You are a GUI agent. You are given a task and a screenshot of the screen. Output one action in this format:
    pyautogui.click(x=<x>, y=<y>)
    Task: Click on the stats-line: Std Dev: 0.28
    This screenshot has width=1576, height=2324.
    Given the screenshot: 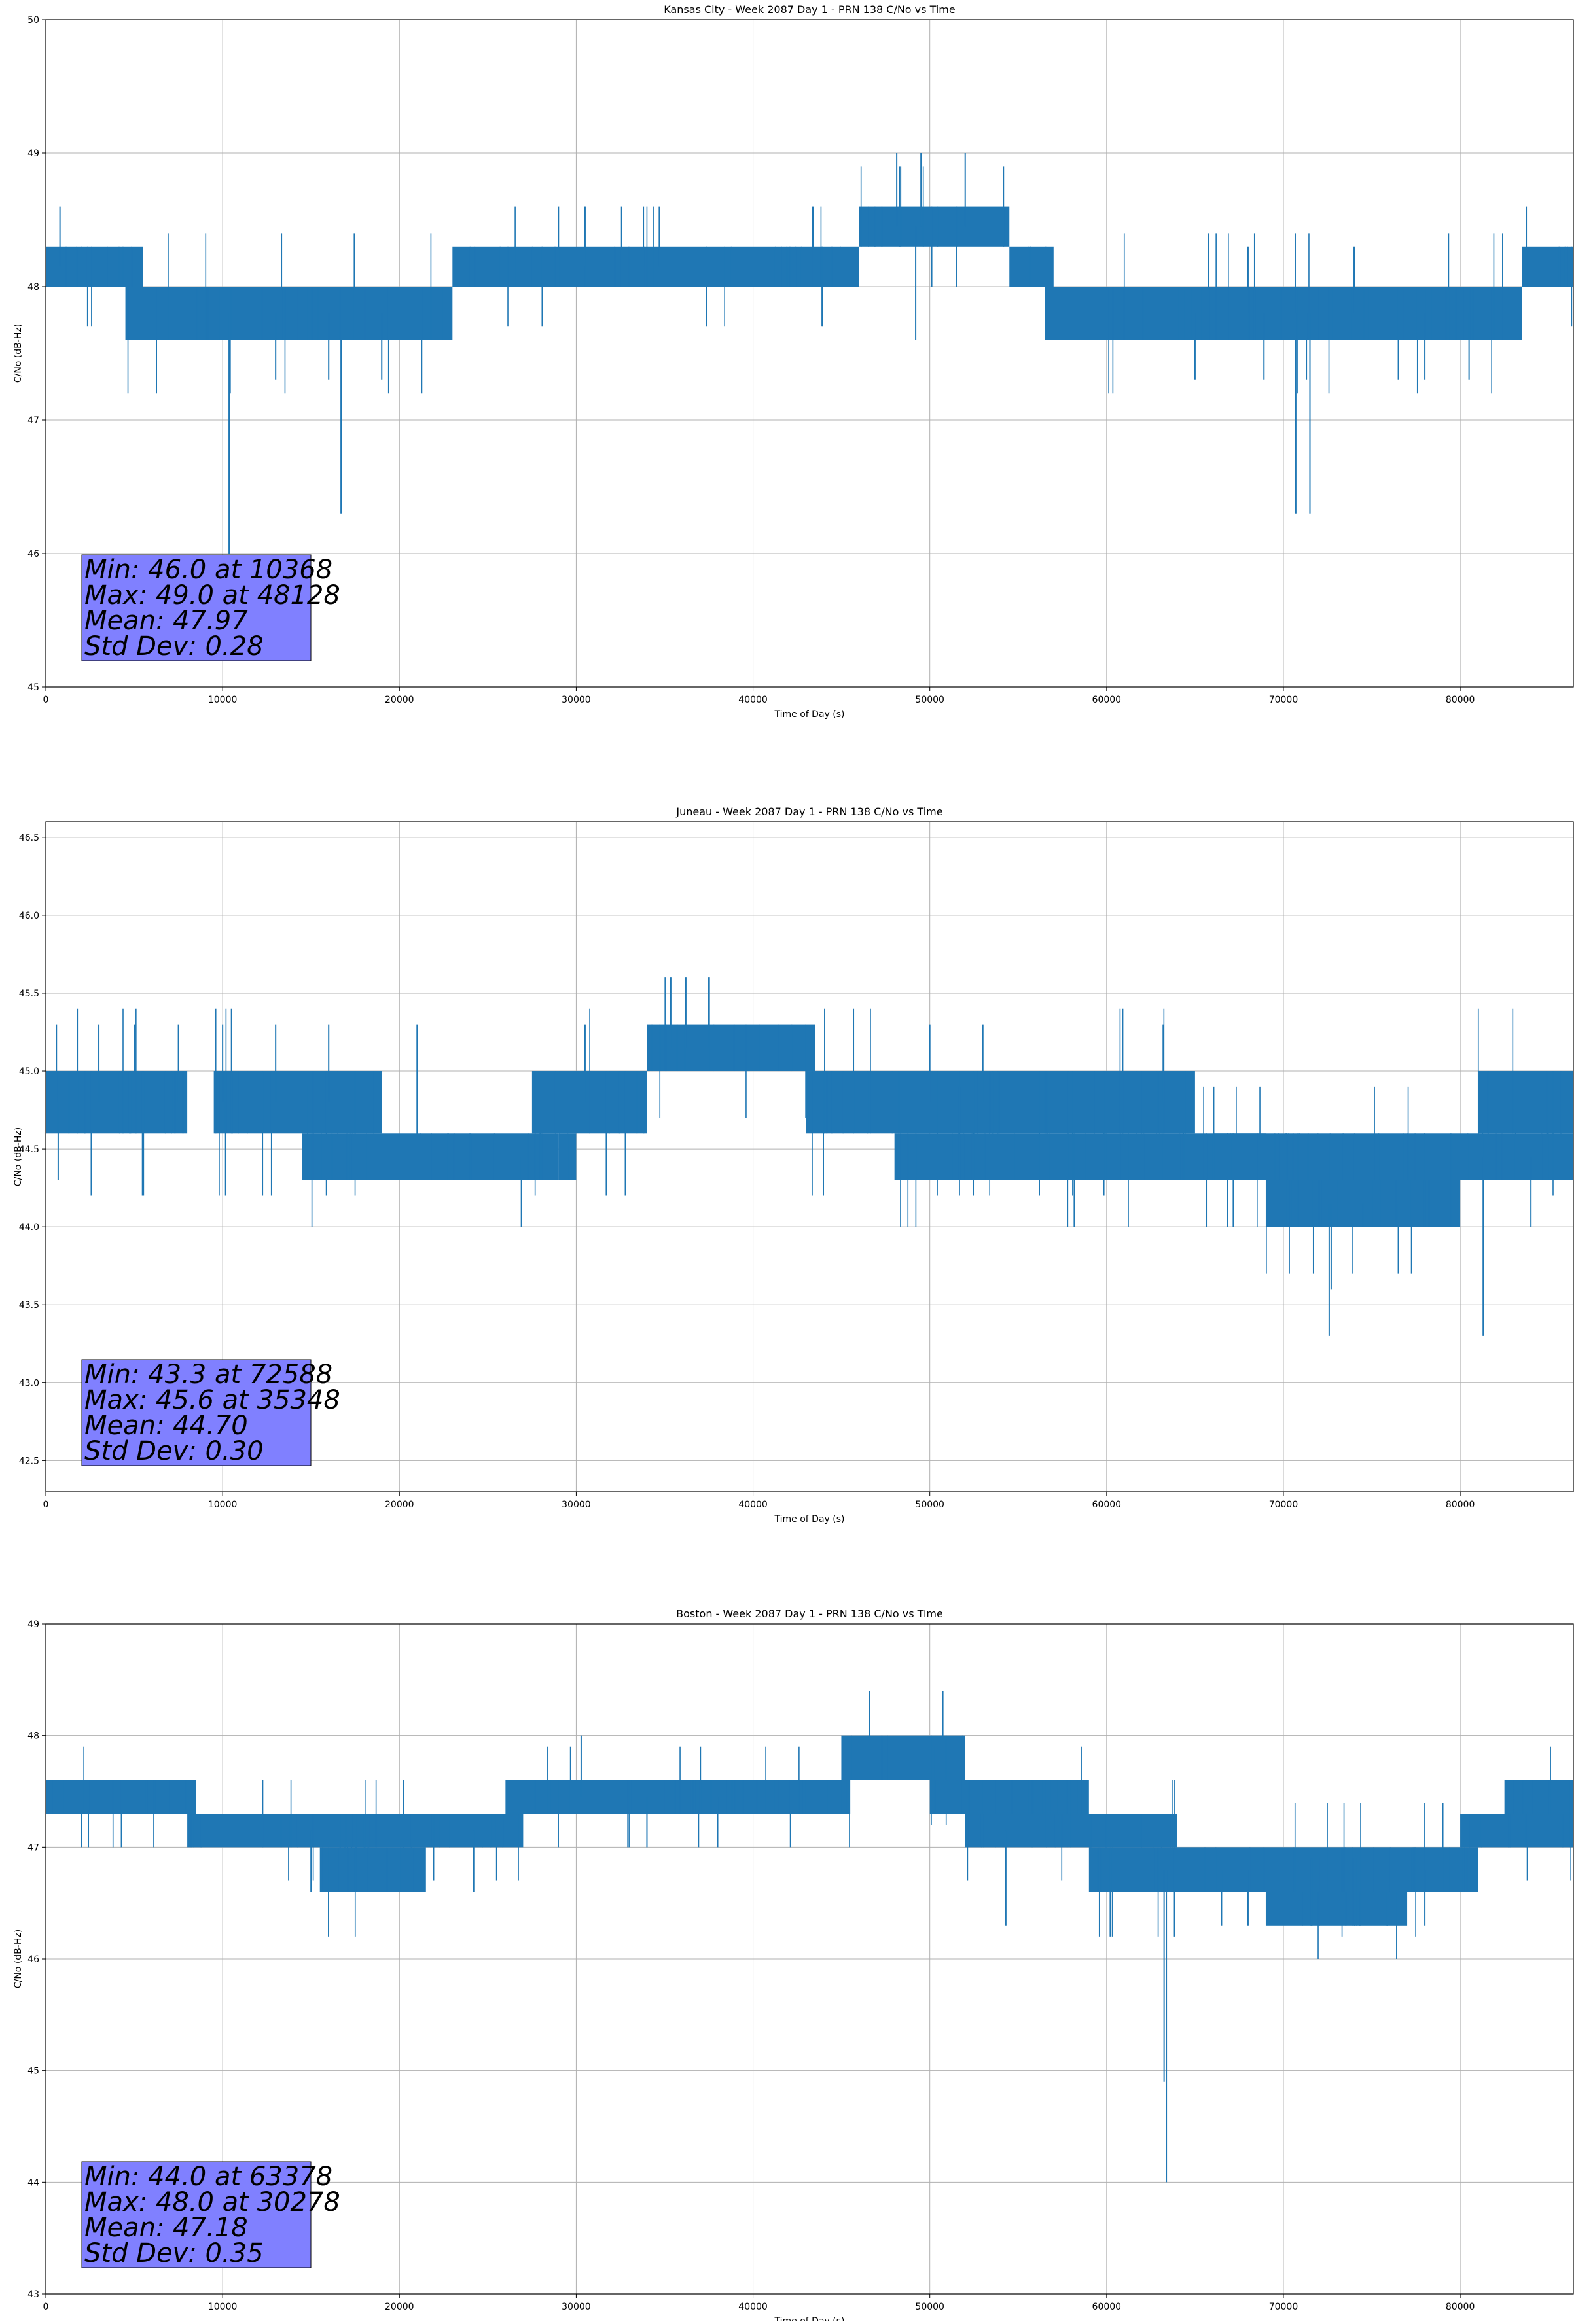 What is the action you would take?
    pyautogui.click(x=174, y=646)
    